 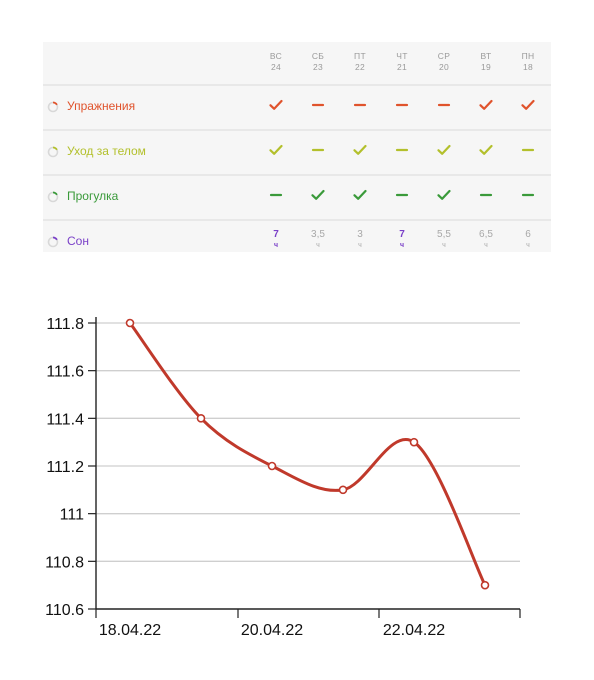 What do you see at coordinates (78, 241) in the screenshot?
I see `habit-name: Сон` at bounding box center [78, 241].